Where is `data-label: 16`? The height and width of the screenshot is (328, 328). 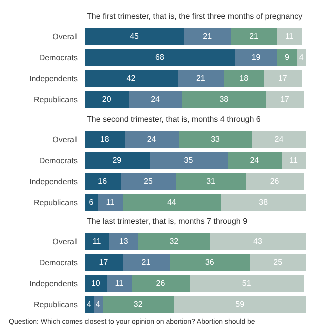 data-label: 16 is located at coordinates (103, 181).